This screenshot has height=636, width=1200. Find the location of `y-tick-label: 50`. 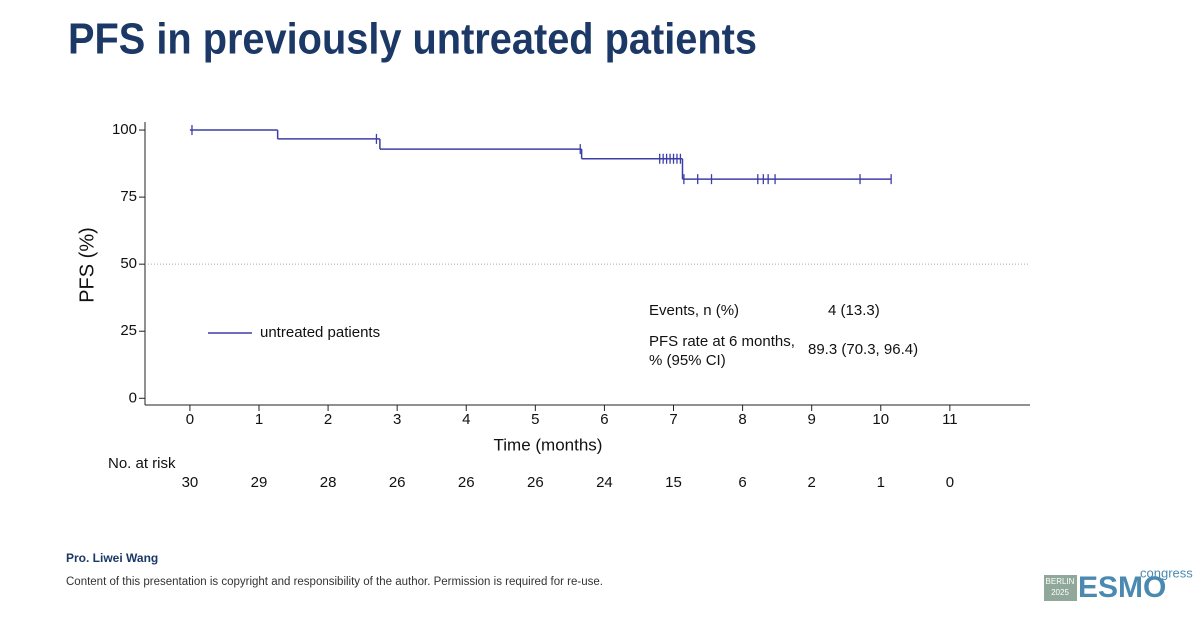

y-tick-label: 50 is located at coordinates (128, 263).